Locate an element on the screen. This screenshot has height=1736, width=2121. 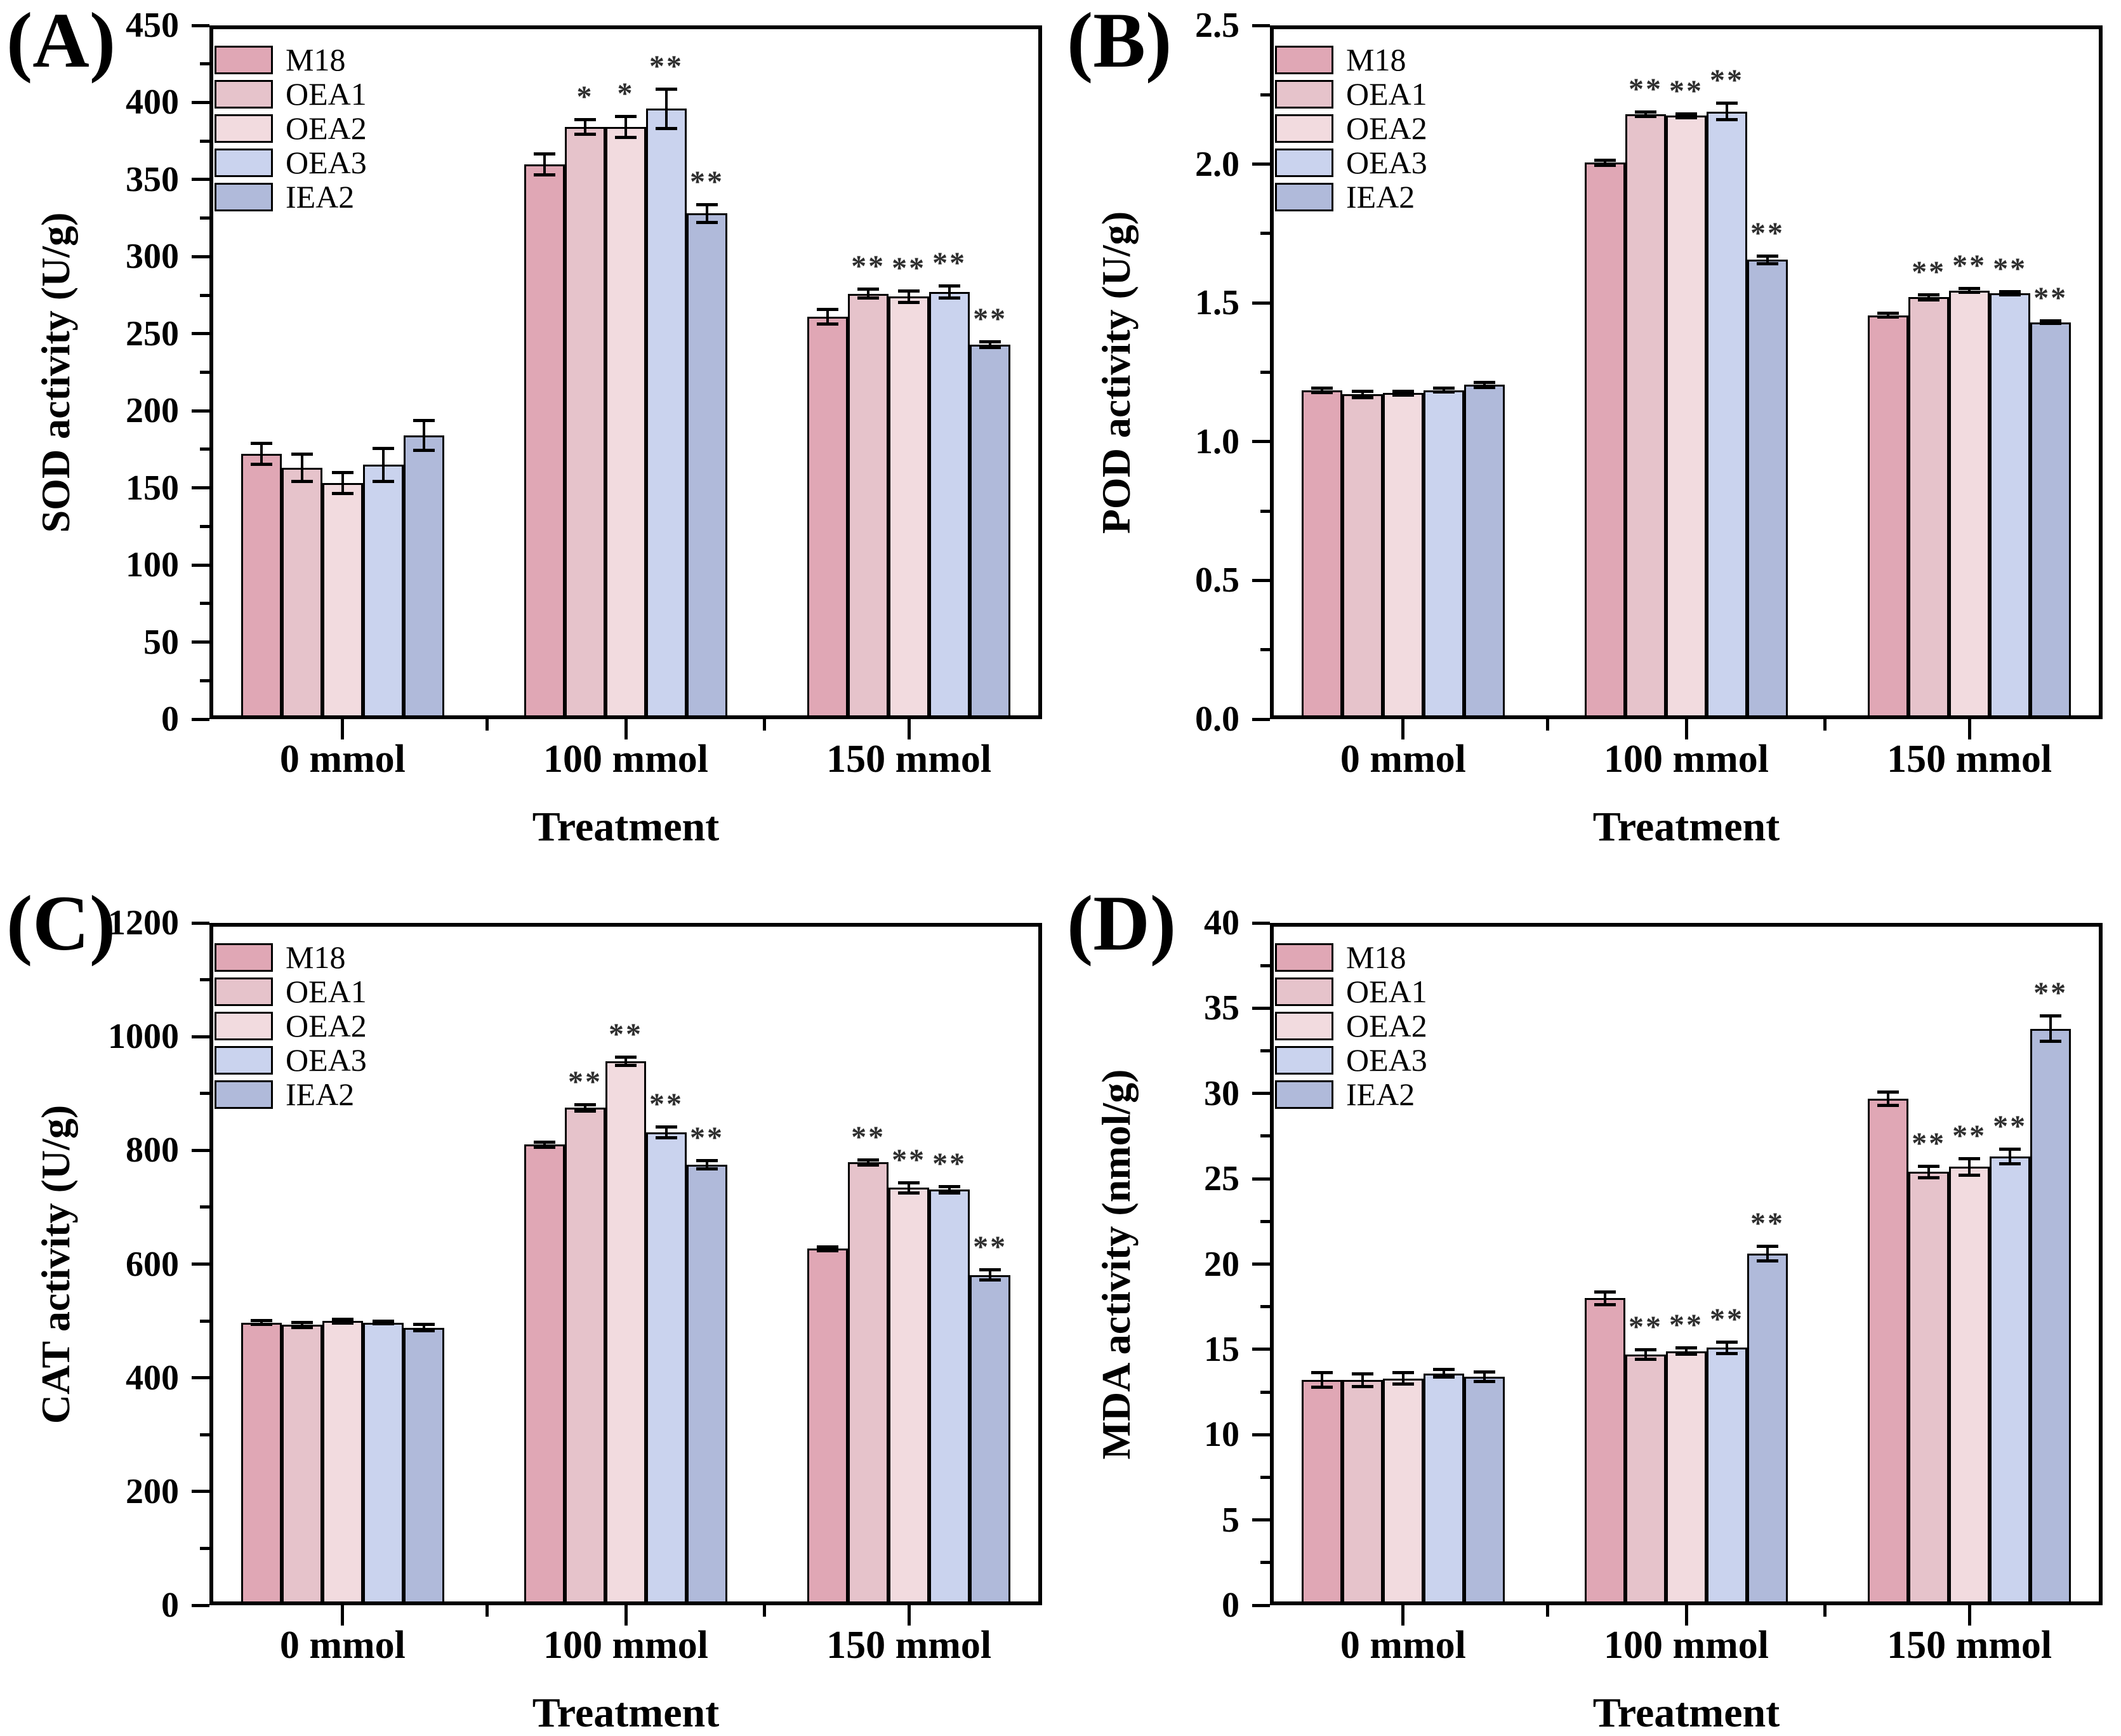
axis-spine-left is located at coordinates (1272, 1264).